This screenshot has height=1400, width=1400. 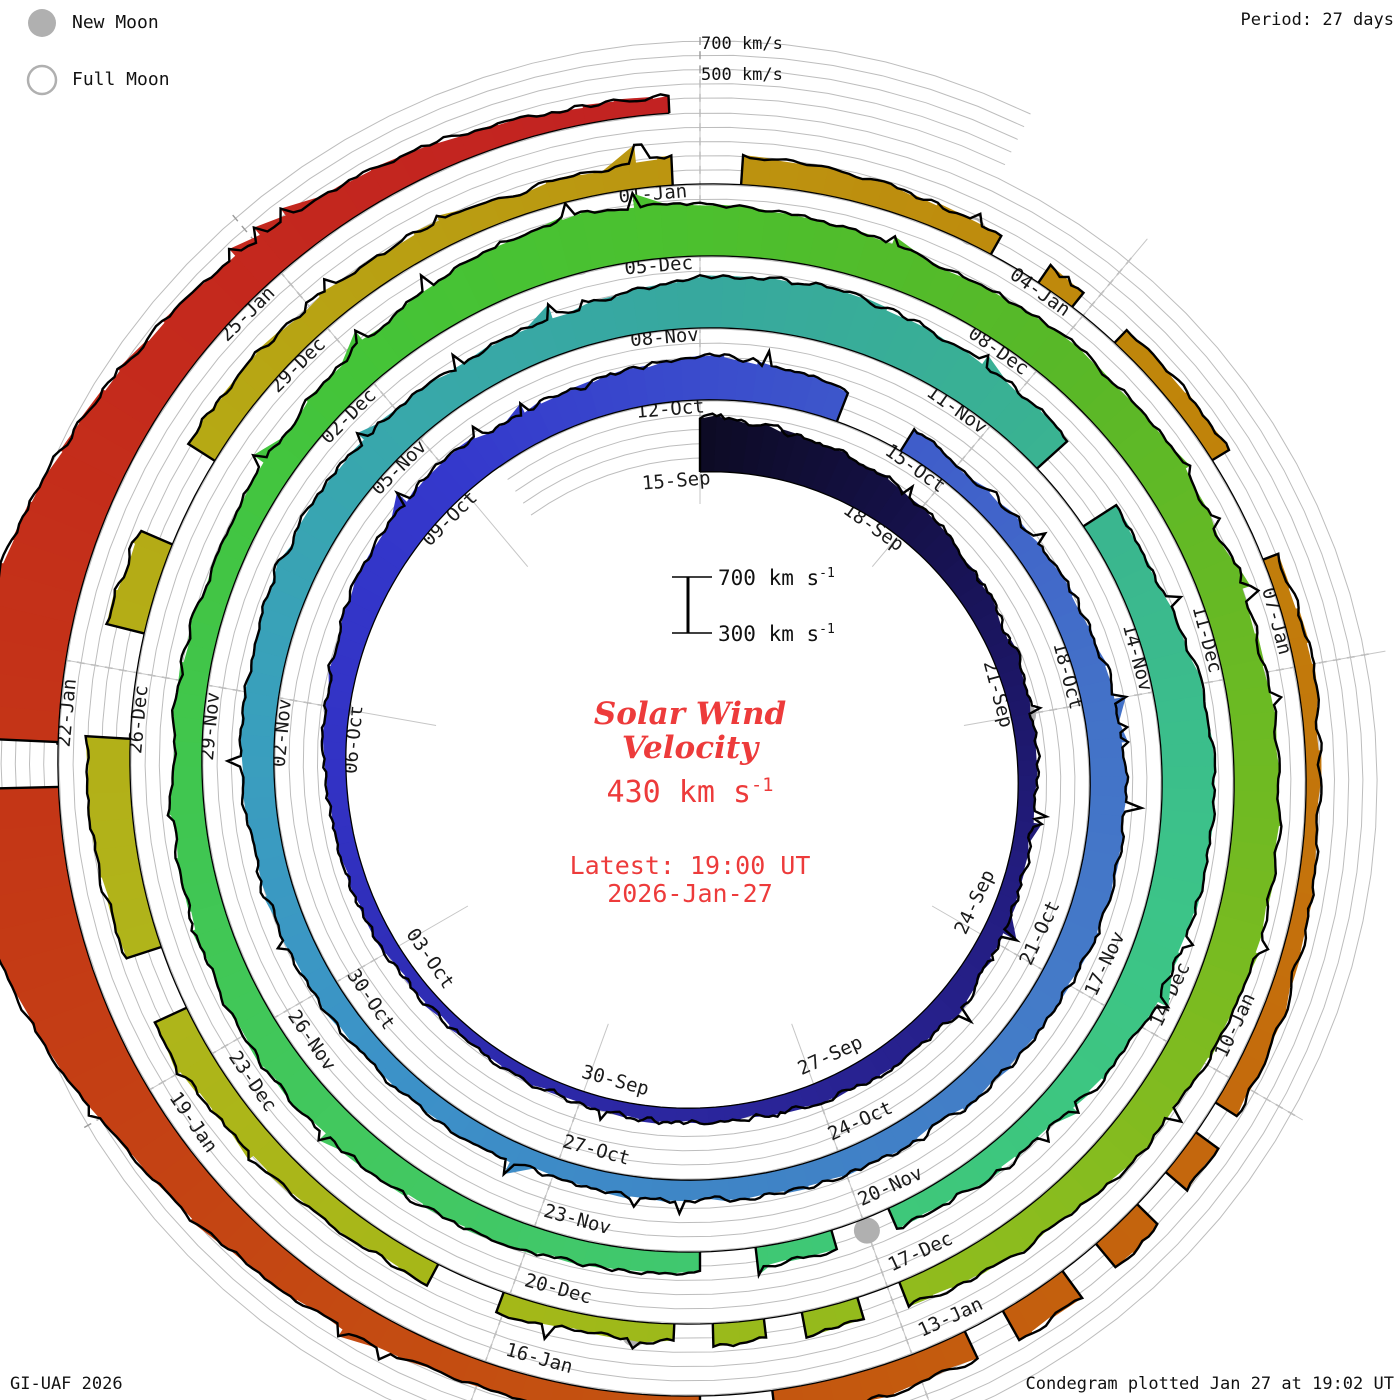 What do you see at coordinates (690, 865) in the screenshot?
I see `latest-time-label: Latest: 19:00 UT` at bounding box center [690, 865].